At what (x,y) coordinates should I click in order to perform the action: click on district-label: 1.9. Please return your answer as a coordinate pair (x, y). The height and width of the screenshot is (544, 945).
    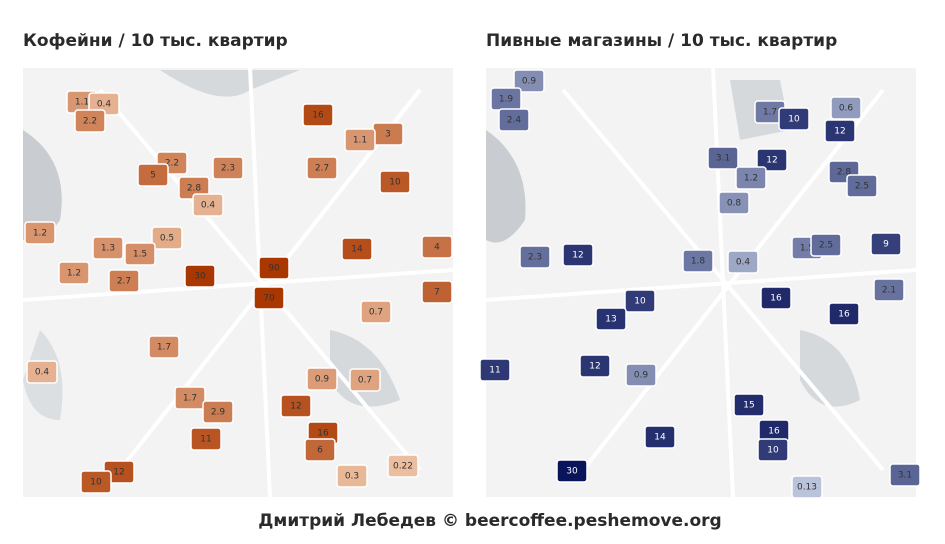
    Looking at the image, I should click on (506, 100).